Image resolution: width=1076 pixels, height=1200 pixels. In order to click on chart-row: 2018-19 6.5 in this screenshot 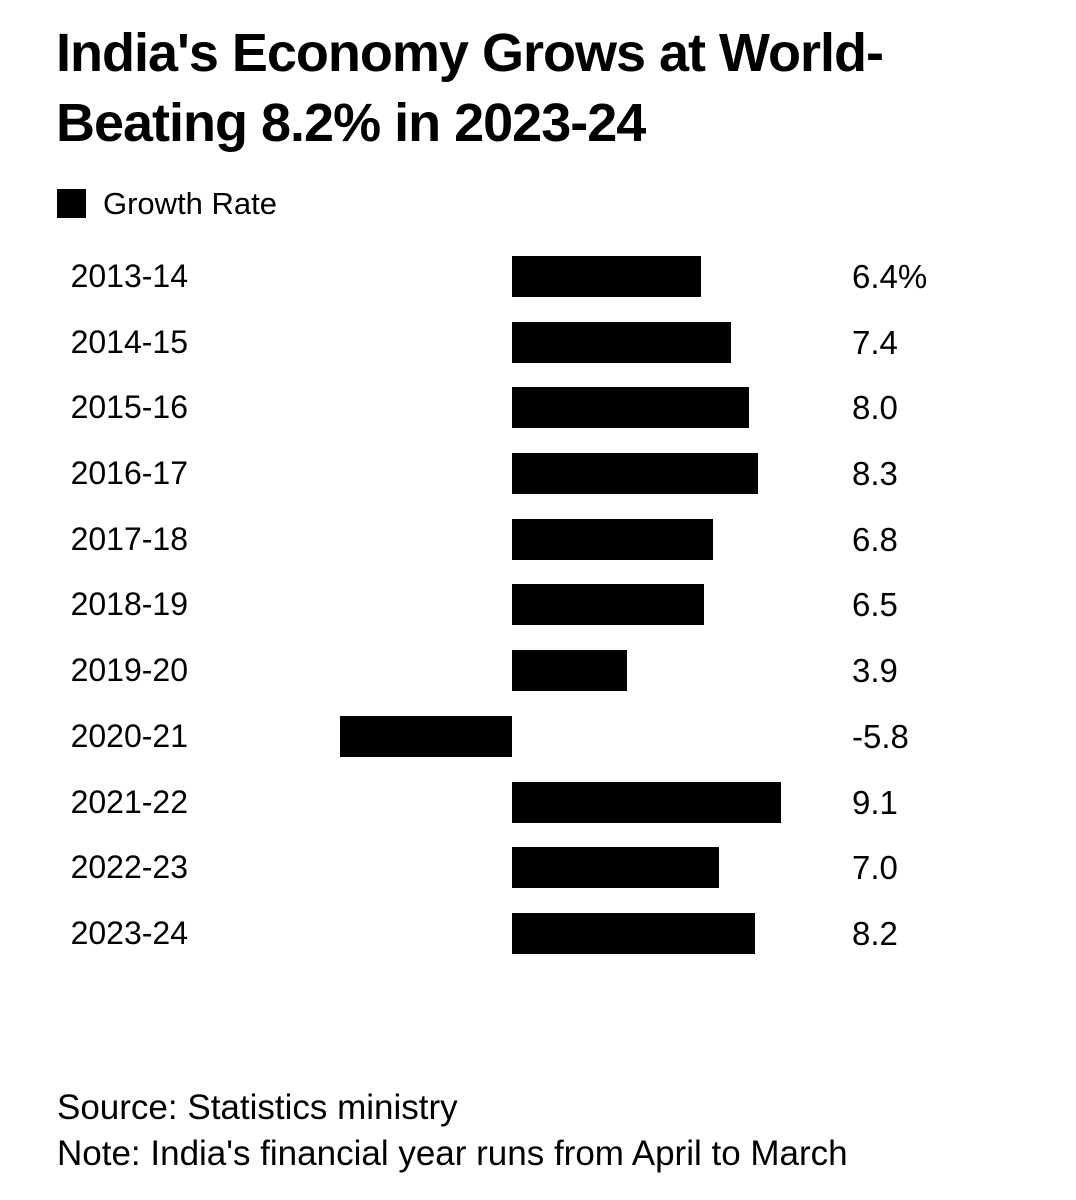, I will do `click(538, 605)`.